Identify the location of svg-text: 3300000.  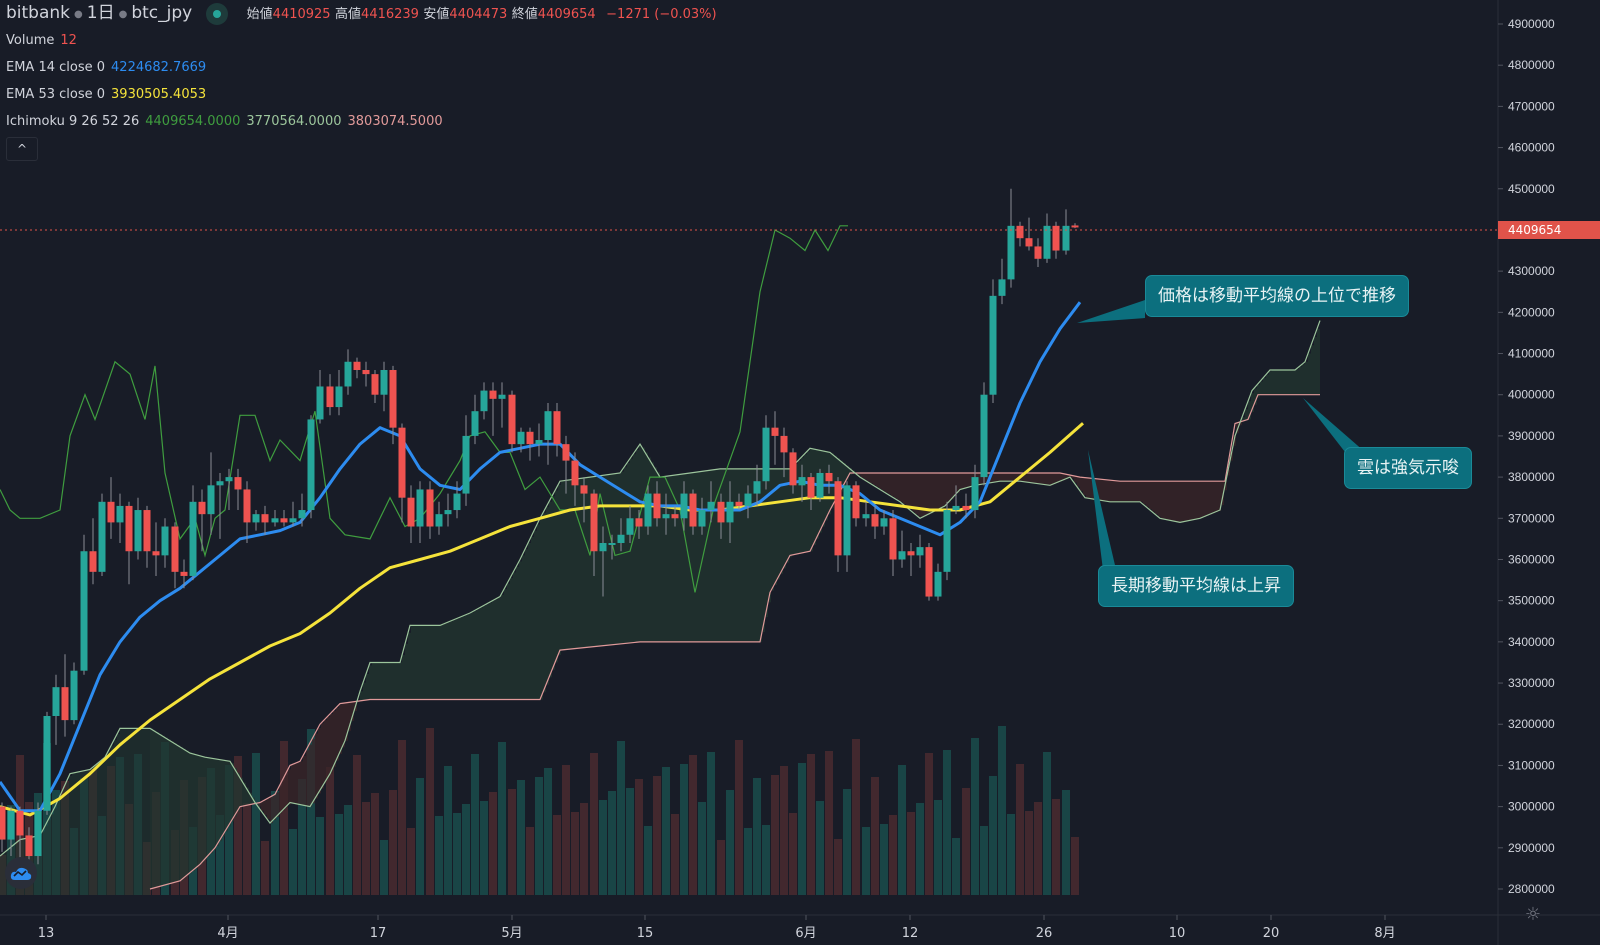
(1531, 683).